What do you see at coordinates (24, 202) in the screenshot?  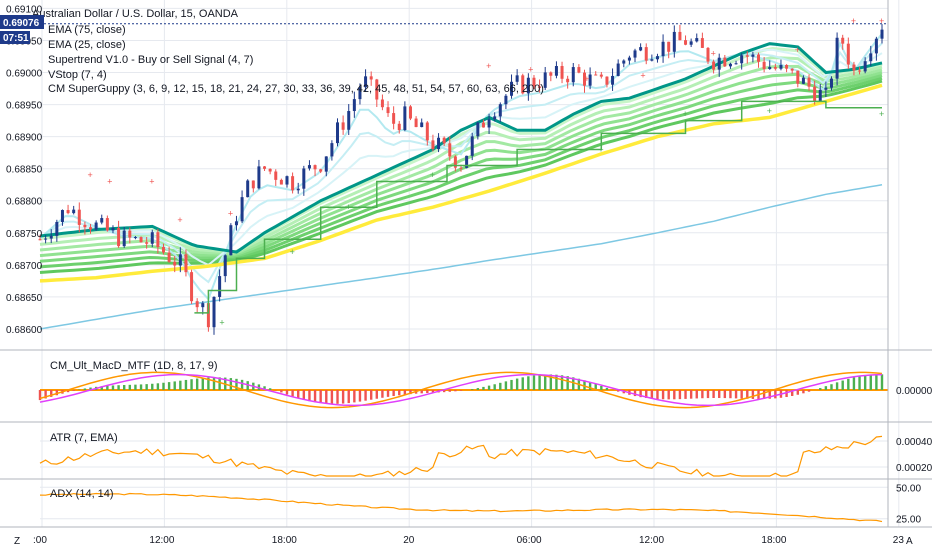 I see `y-tick-label: 0.68800` at bounding box center [24, 202].